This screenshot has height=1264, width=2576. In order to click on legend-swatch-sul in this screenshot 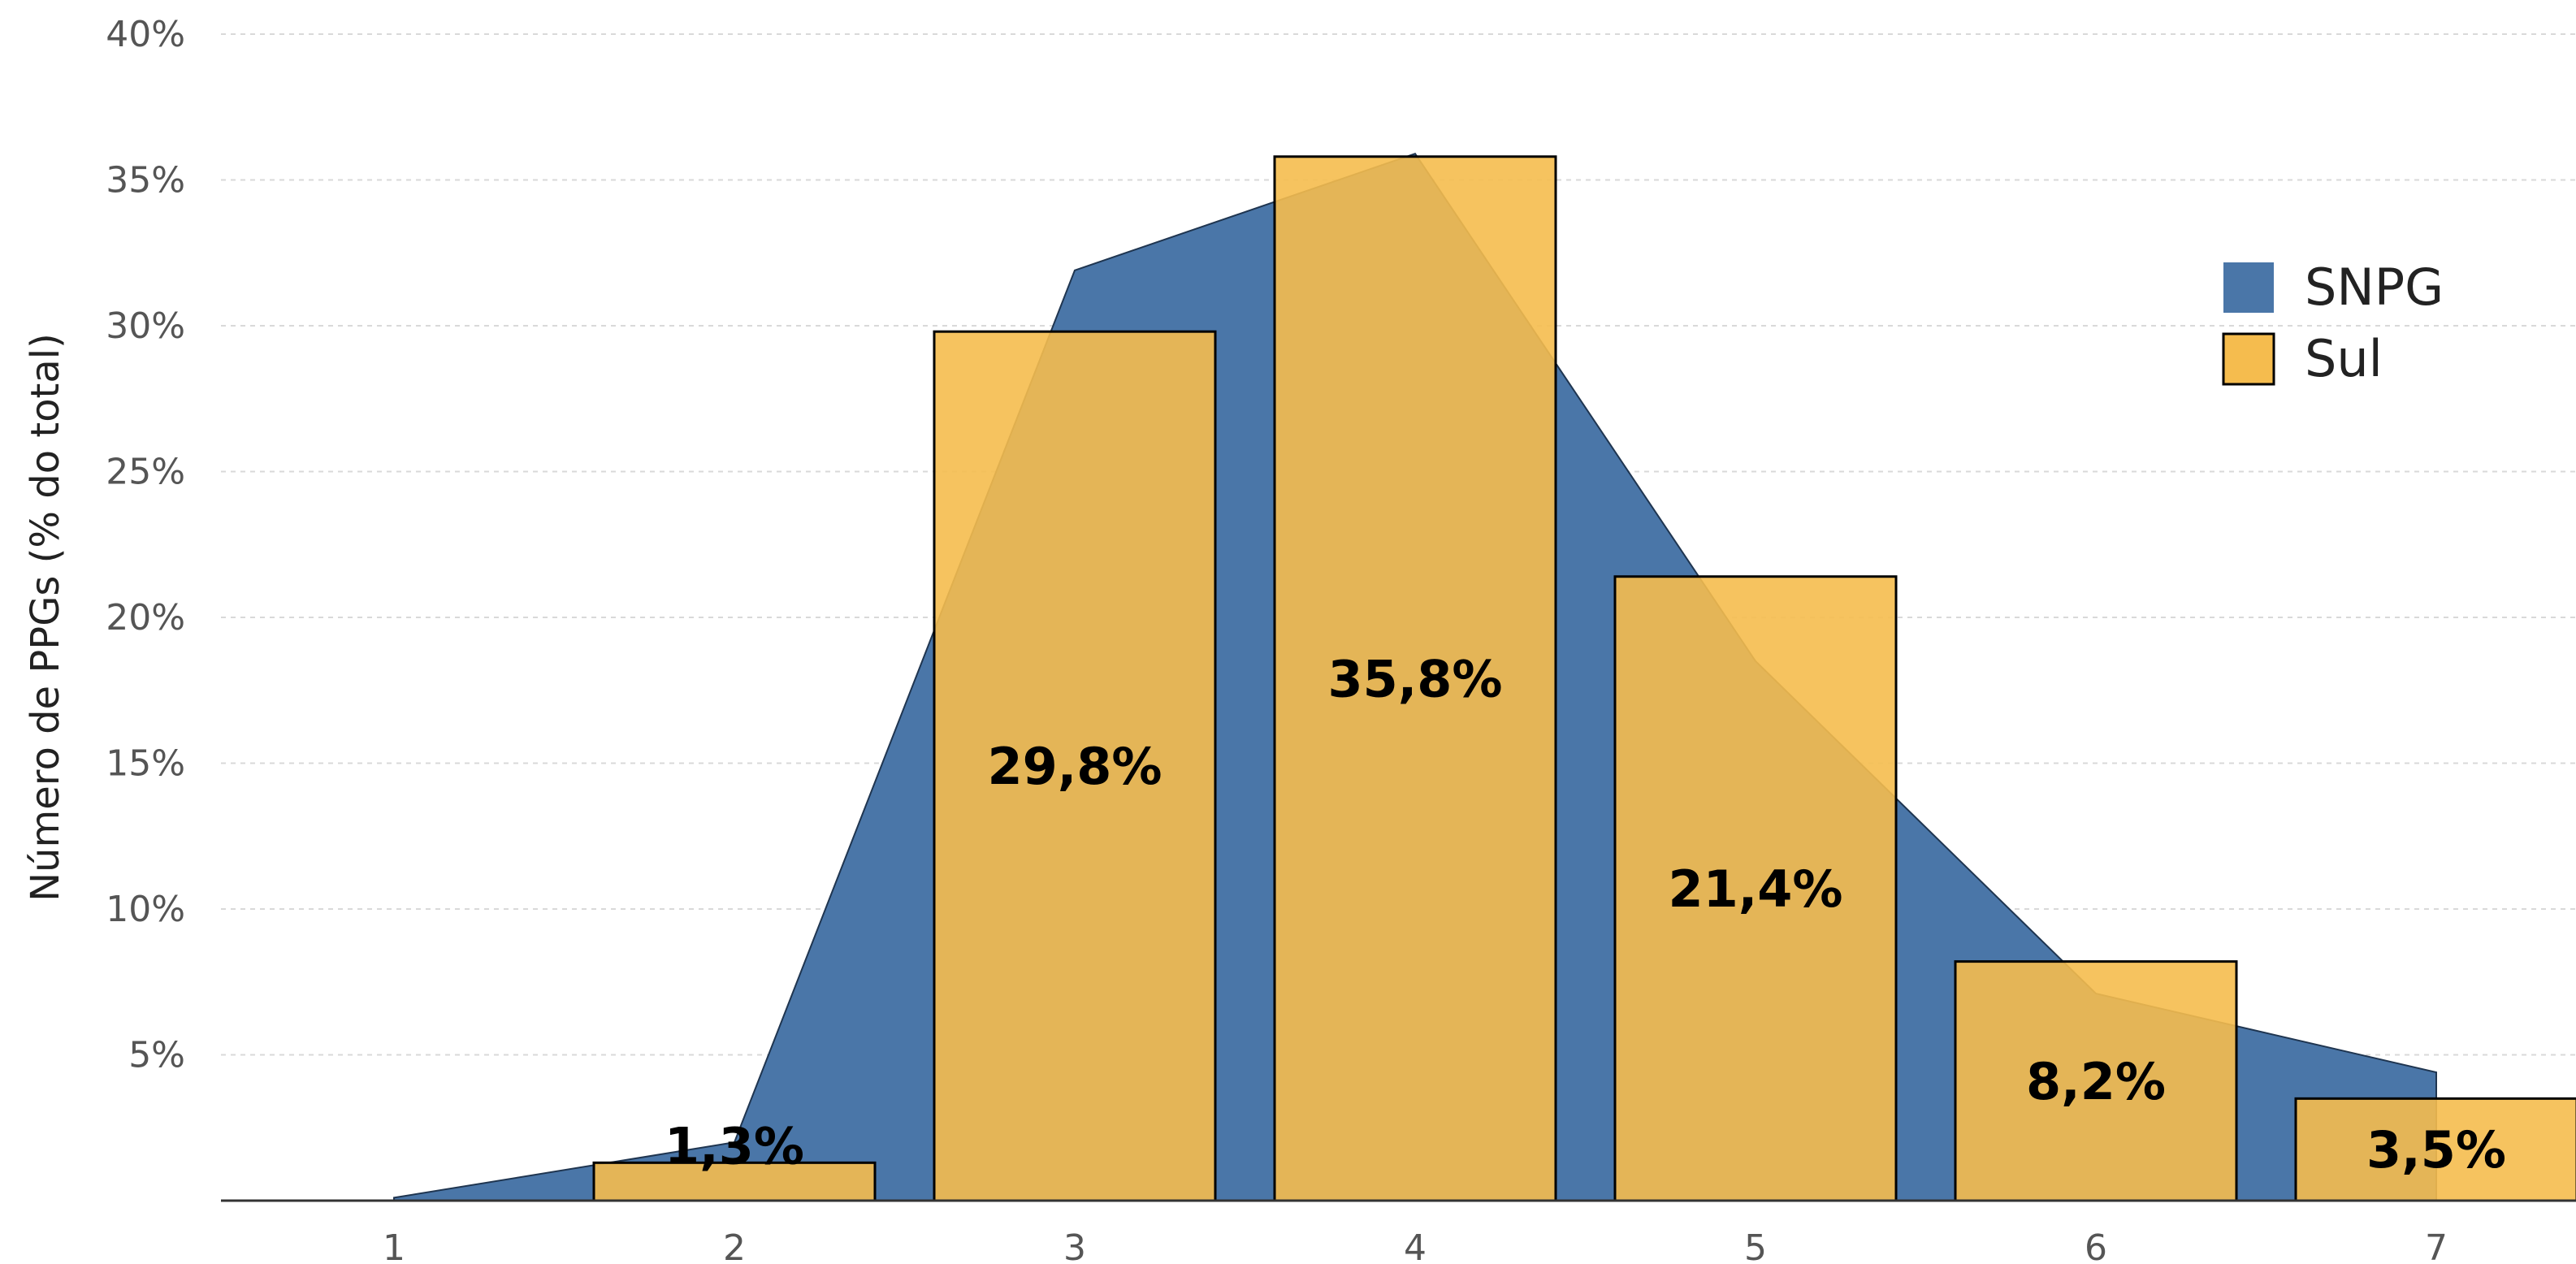, I will do `click(2248, 359)`.